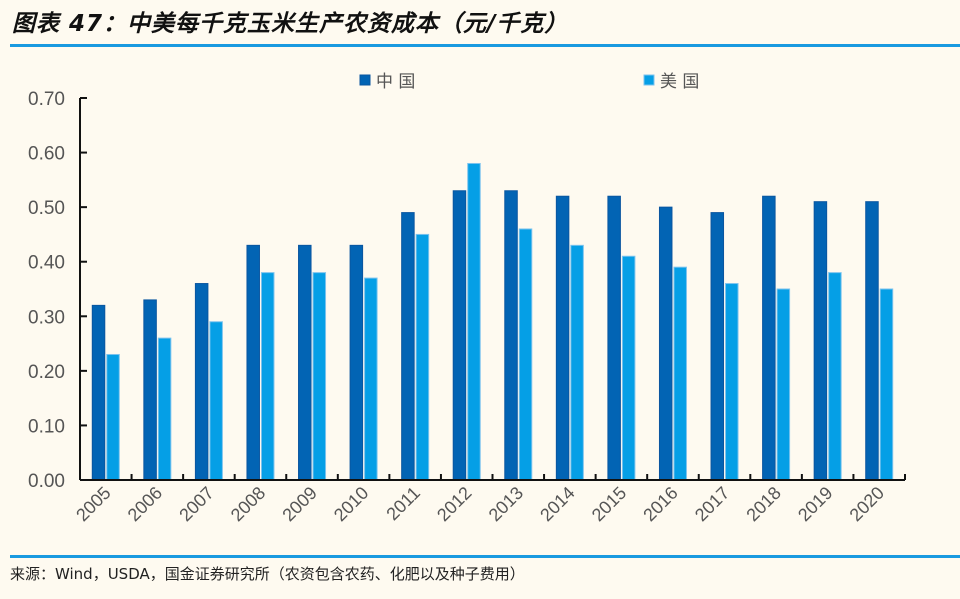 The height and width of the screenshot is (599, 960). What do you see at coordinates (267, 574) in the screenshot?
I see `source-note: 来源：Wind，USDA，国金证券研究所（农资包含农药、化肥以及种子费用）` at bounding box center [267, 574].